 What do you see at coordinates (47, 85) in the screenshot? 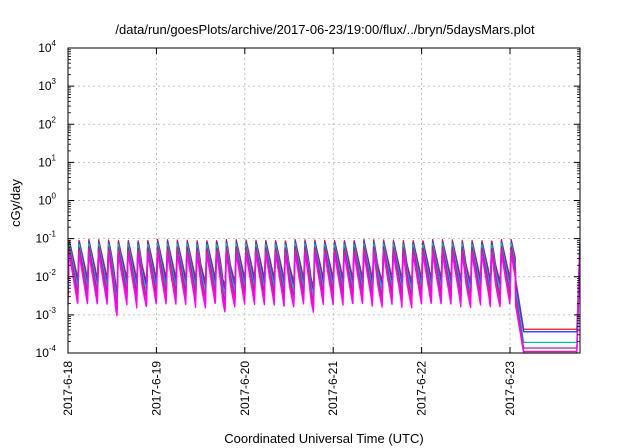
I see `y-tick-label: 10³` at bounding box center [47, 85].